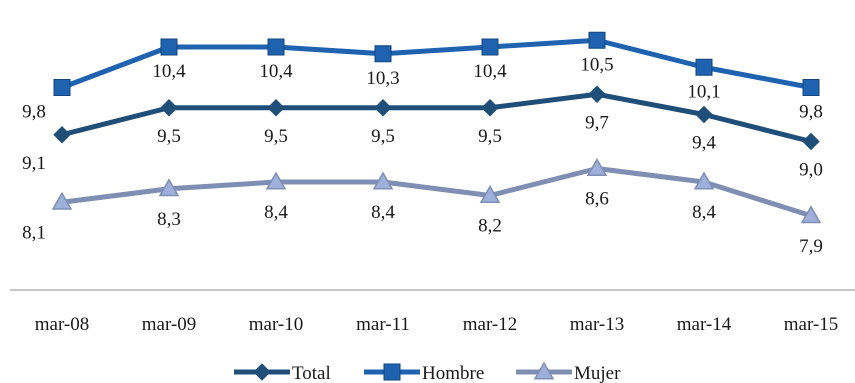 The height and width of the screenshot is (383, 855). What do you see at coordinates (490, 324) in the screenshot?
I see `x-tick-label-4: mar-12` at bounding box center [490, 324].